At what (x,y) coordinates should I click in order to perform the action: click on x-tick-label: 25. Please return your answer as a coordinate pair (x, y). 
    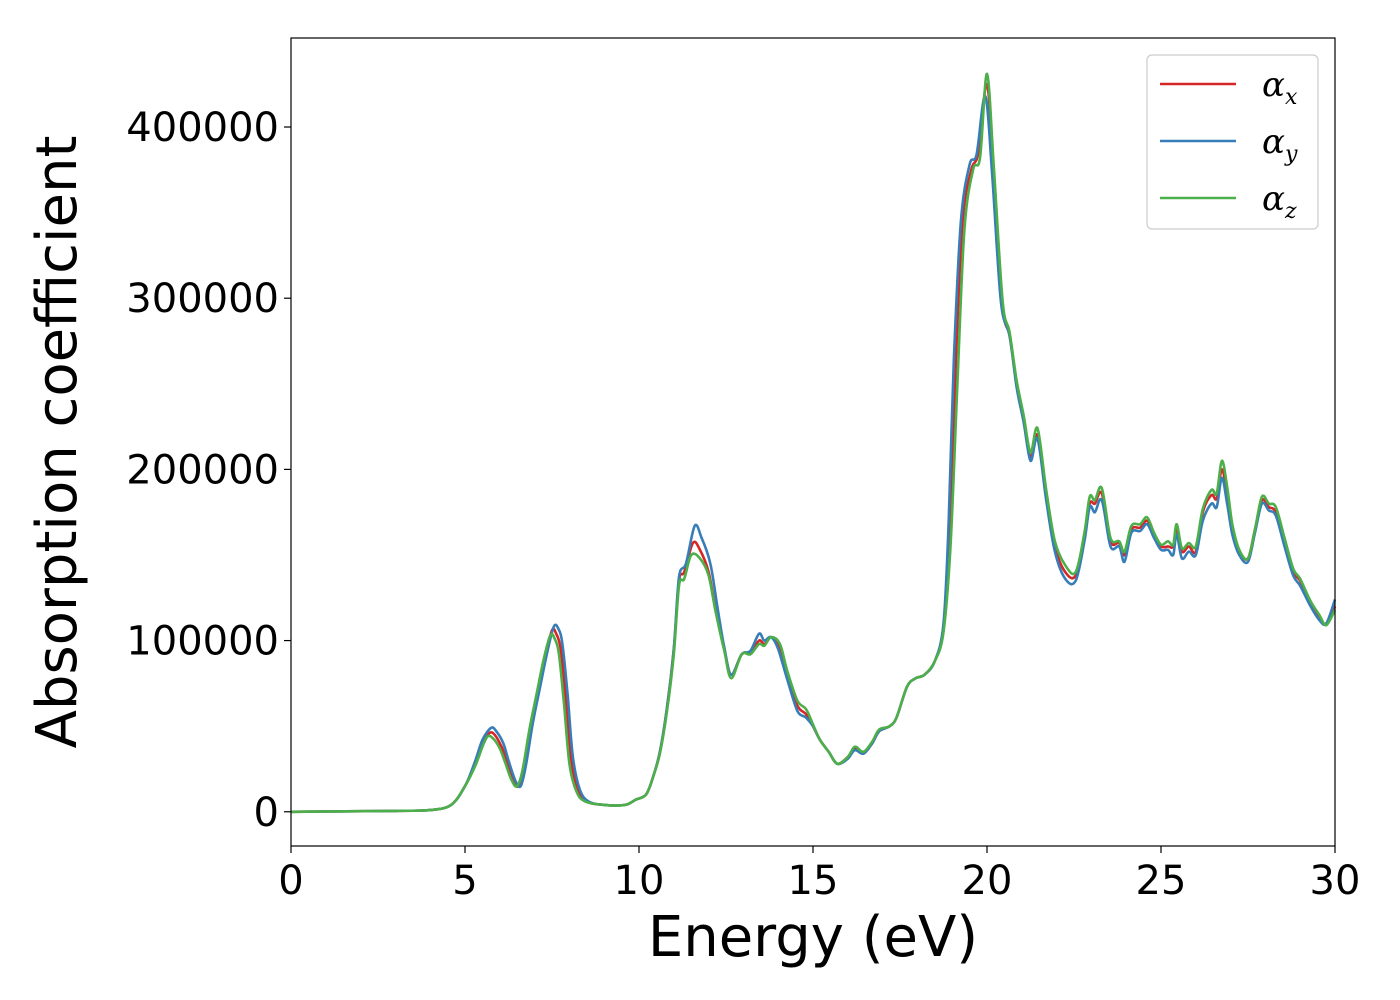
    Looking at the image, I should click on (1161, 881).